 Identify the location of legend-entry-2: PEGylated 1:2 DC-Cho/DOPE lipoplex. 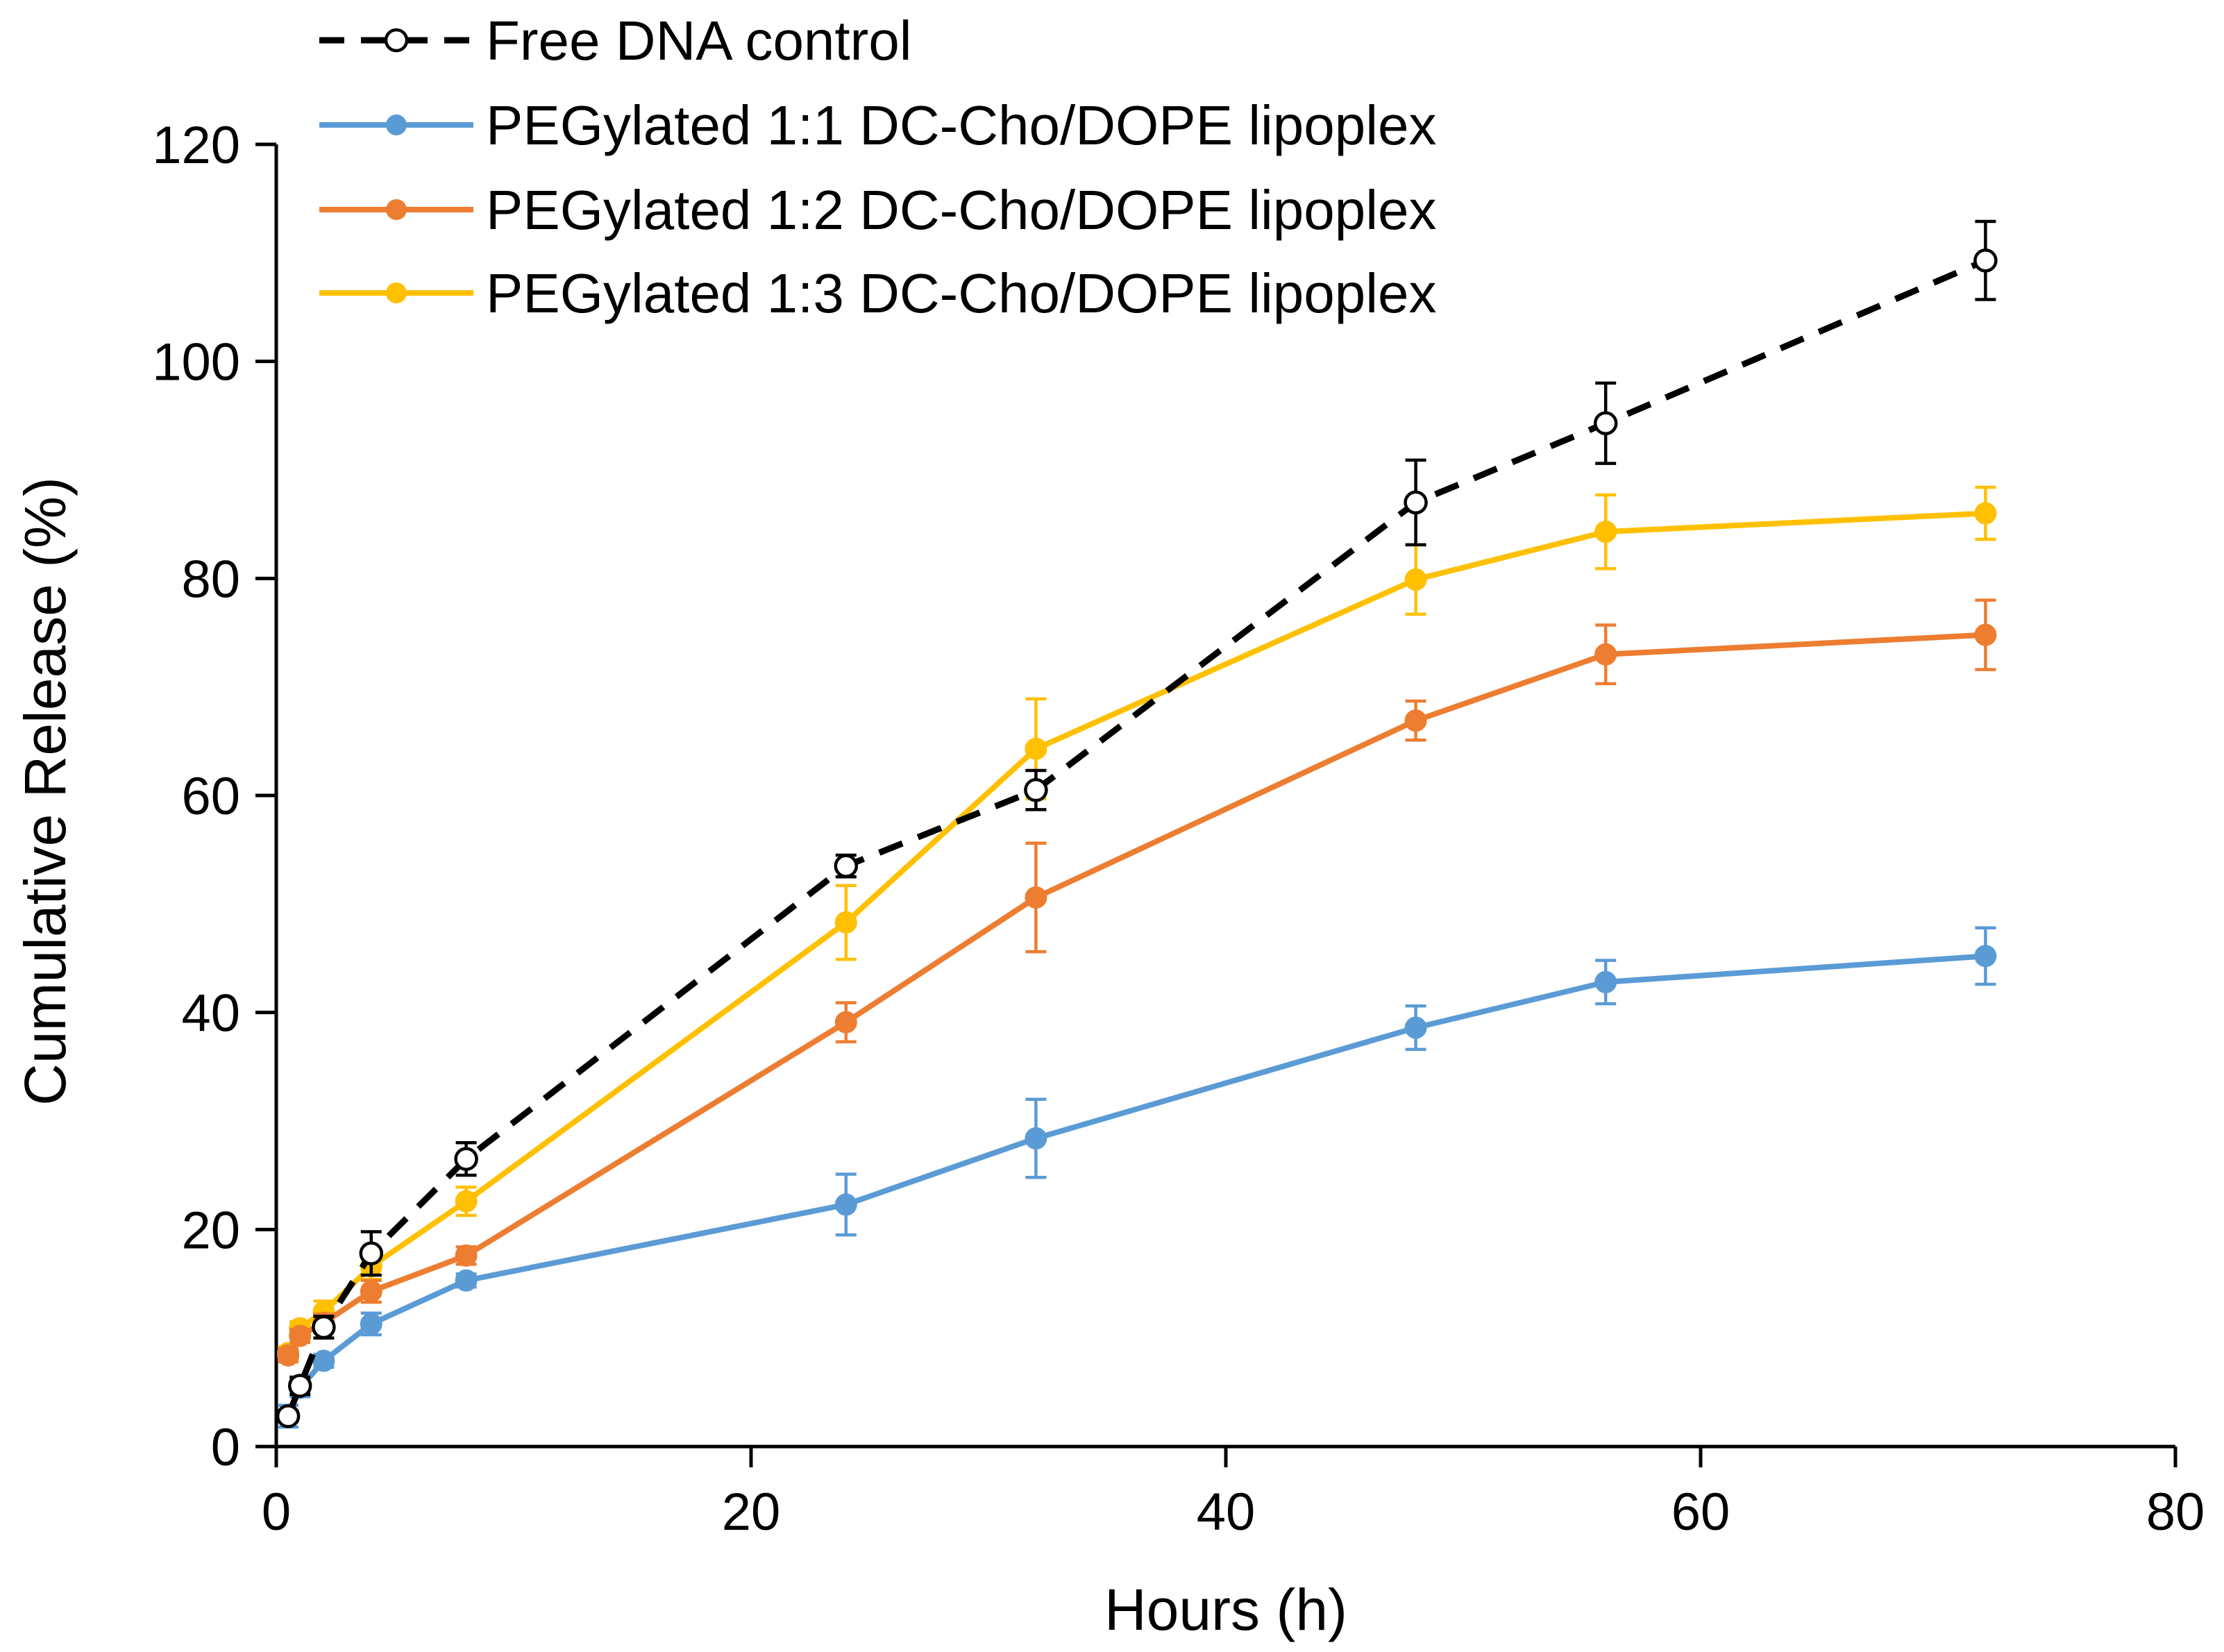
(878, 210).